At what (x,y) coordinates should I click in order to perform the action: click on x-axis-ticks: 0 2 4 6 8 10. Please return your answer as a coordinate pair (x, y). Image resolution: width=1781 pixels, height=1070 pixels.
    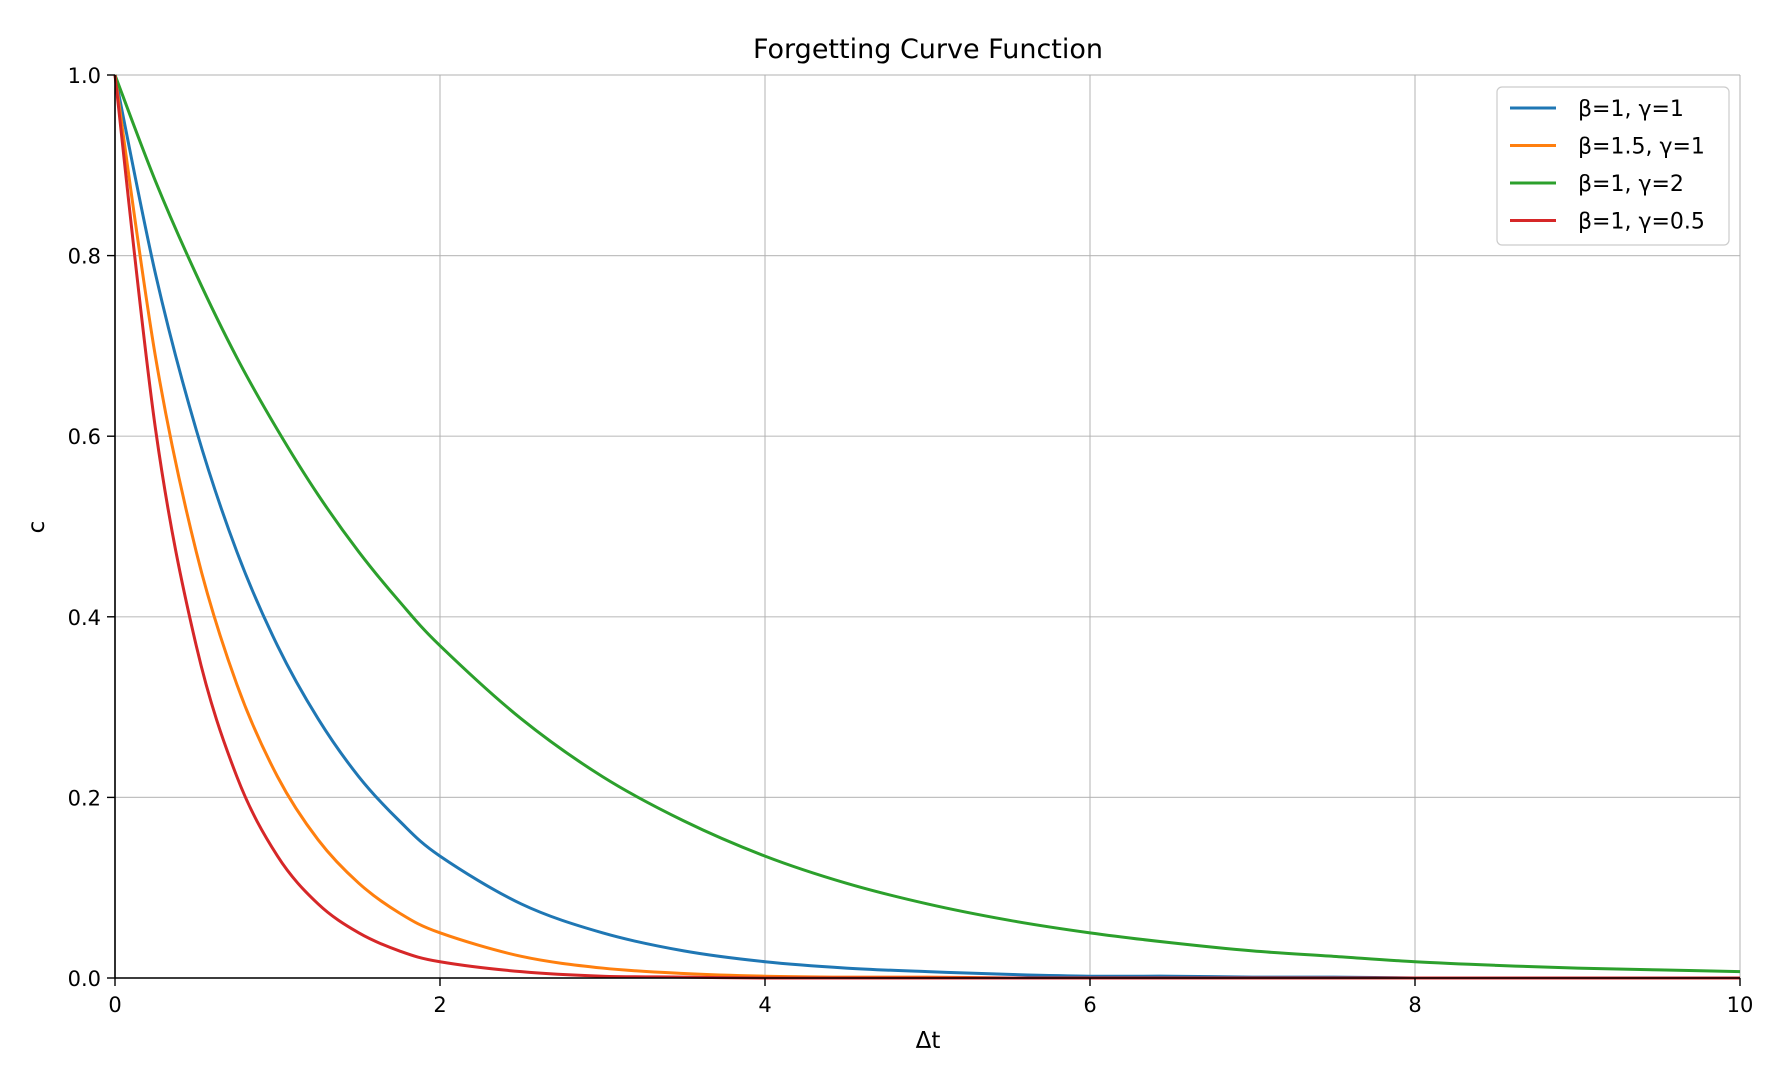
    Looking at the image, I should click on (930, 997).